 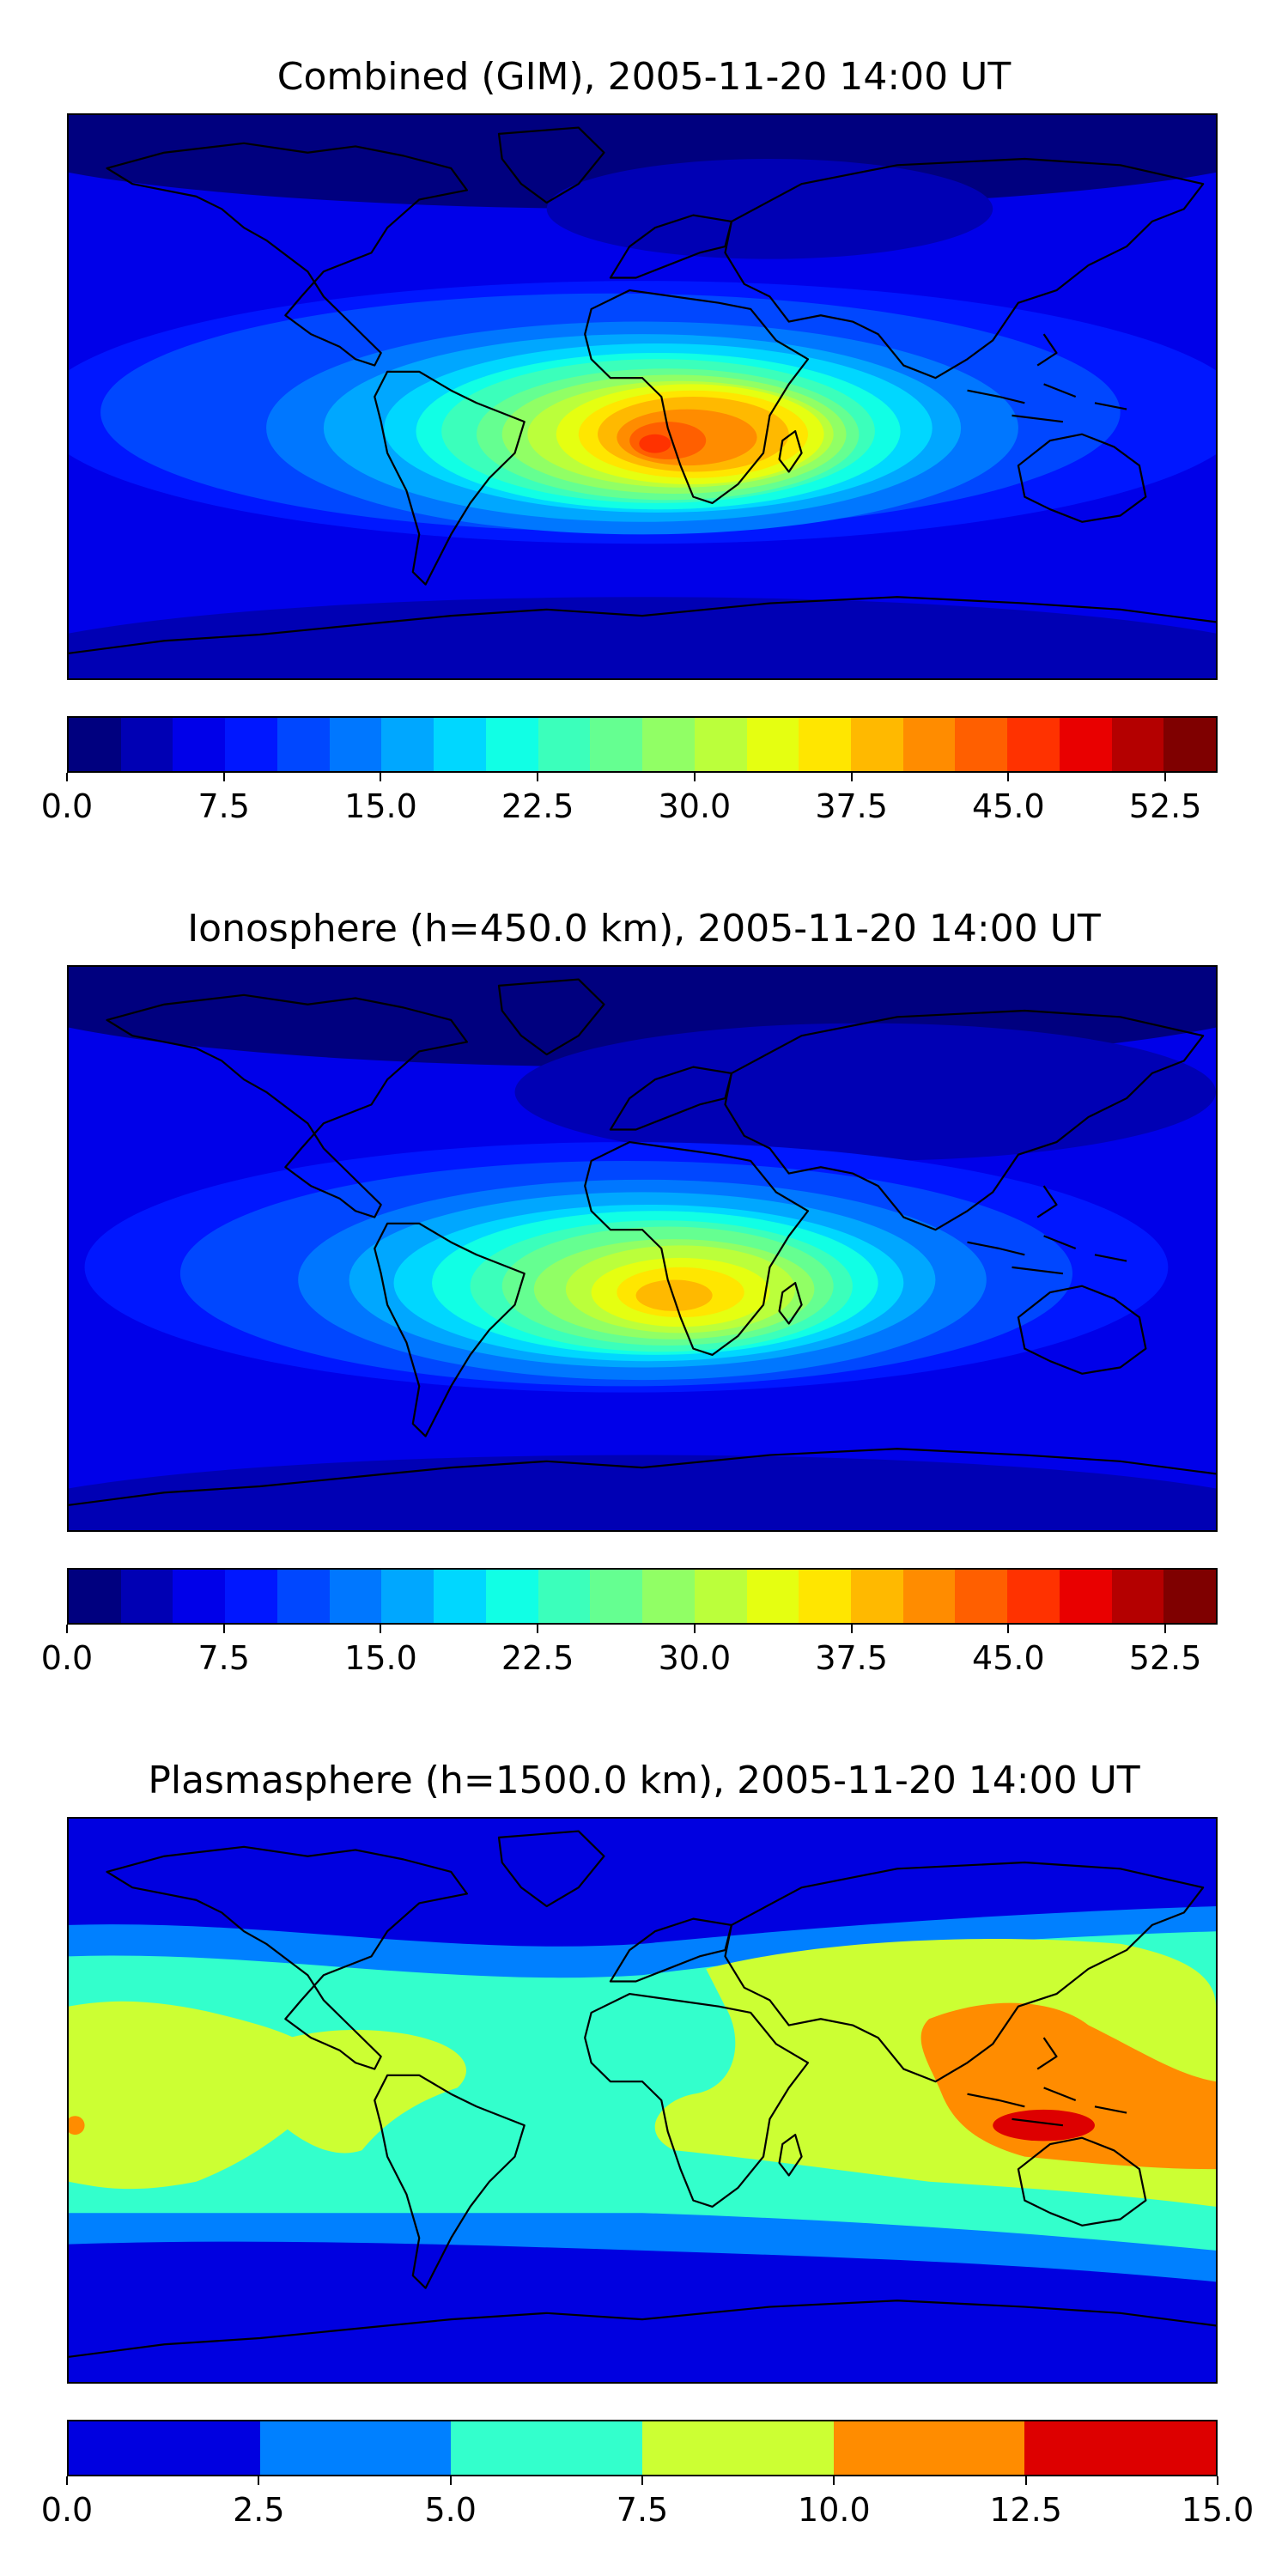 What do you see at coordinates (852, 1658) in the screenshot?
I see `colorbar-tick-label: 37.5` at bounding box center [852, 1658].